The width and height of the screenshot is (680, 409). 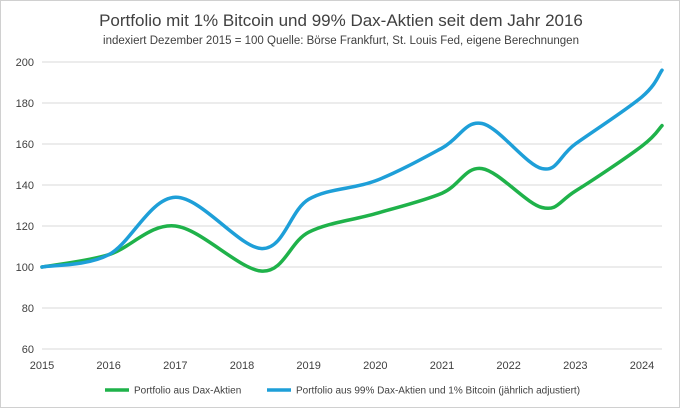 What do you see at coordinates (575, 366) in the screenshot?
I see `x-tick-label: 2023` at bounding box center [575, 366].